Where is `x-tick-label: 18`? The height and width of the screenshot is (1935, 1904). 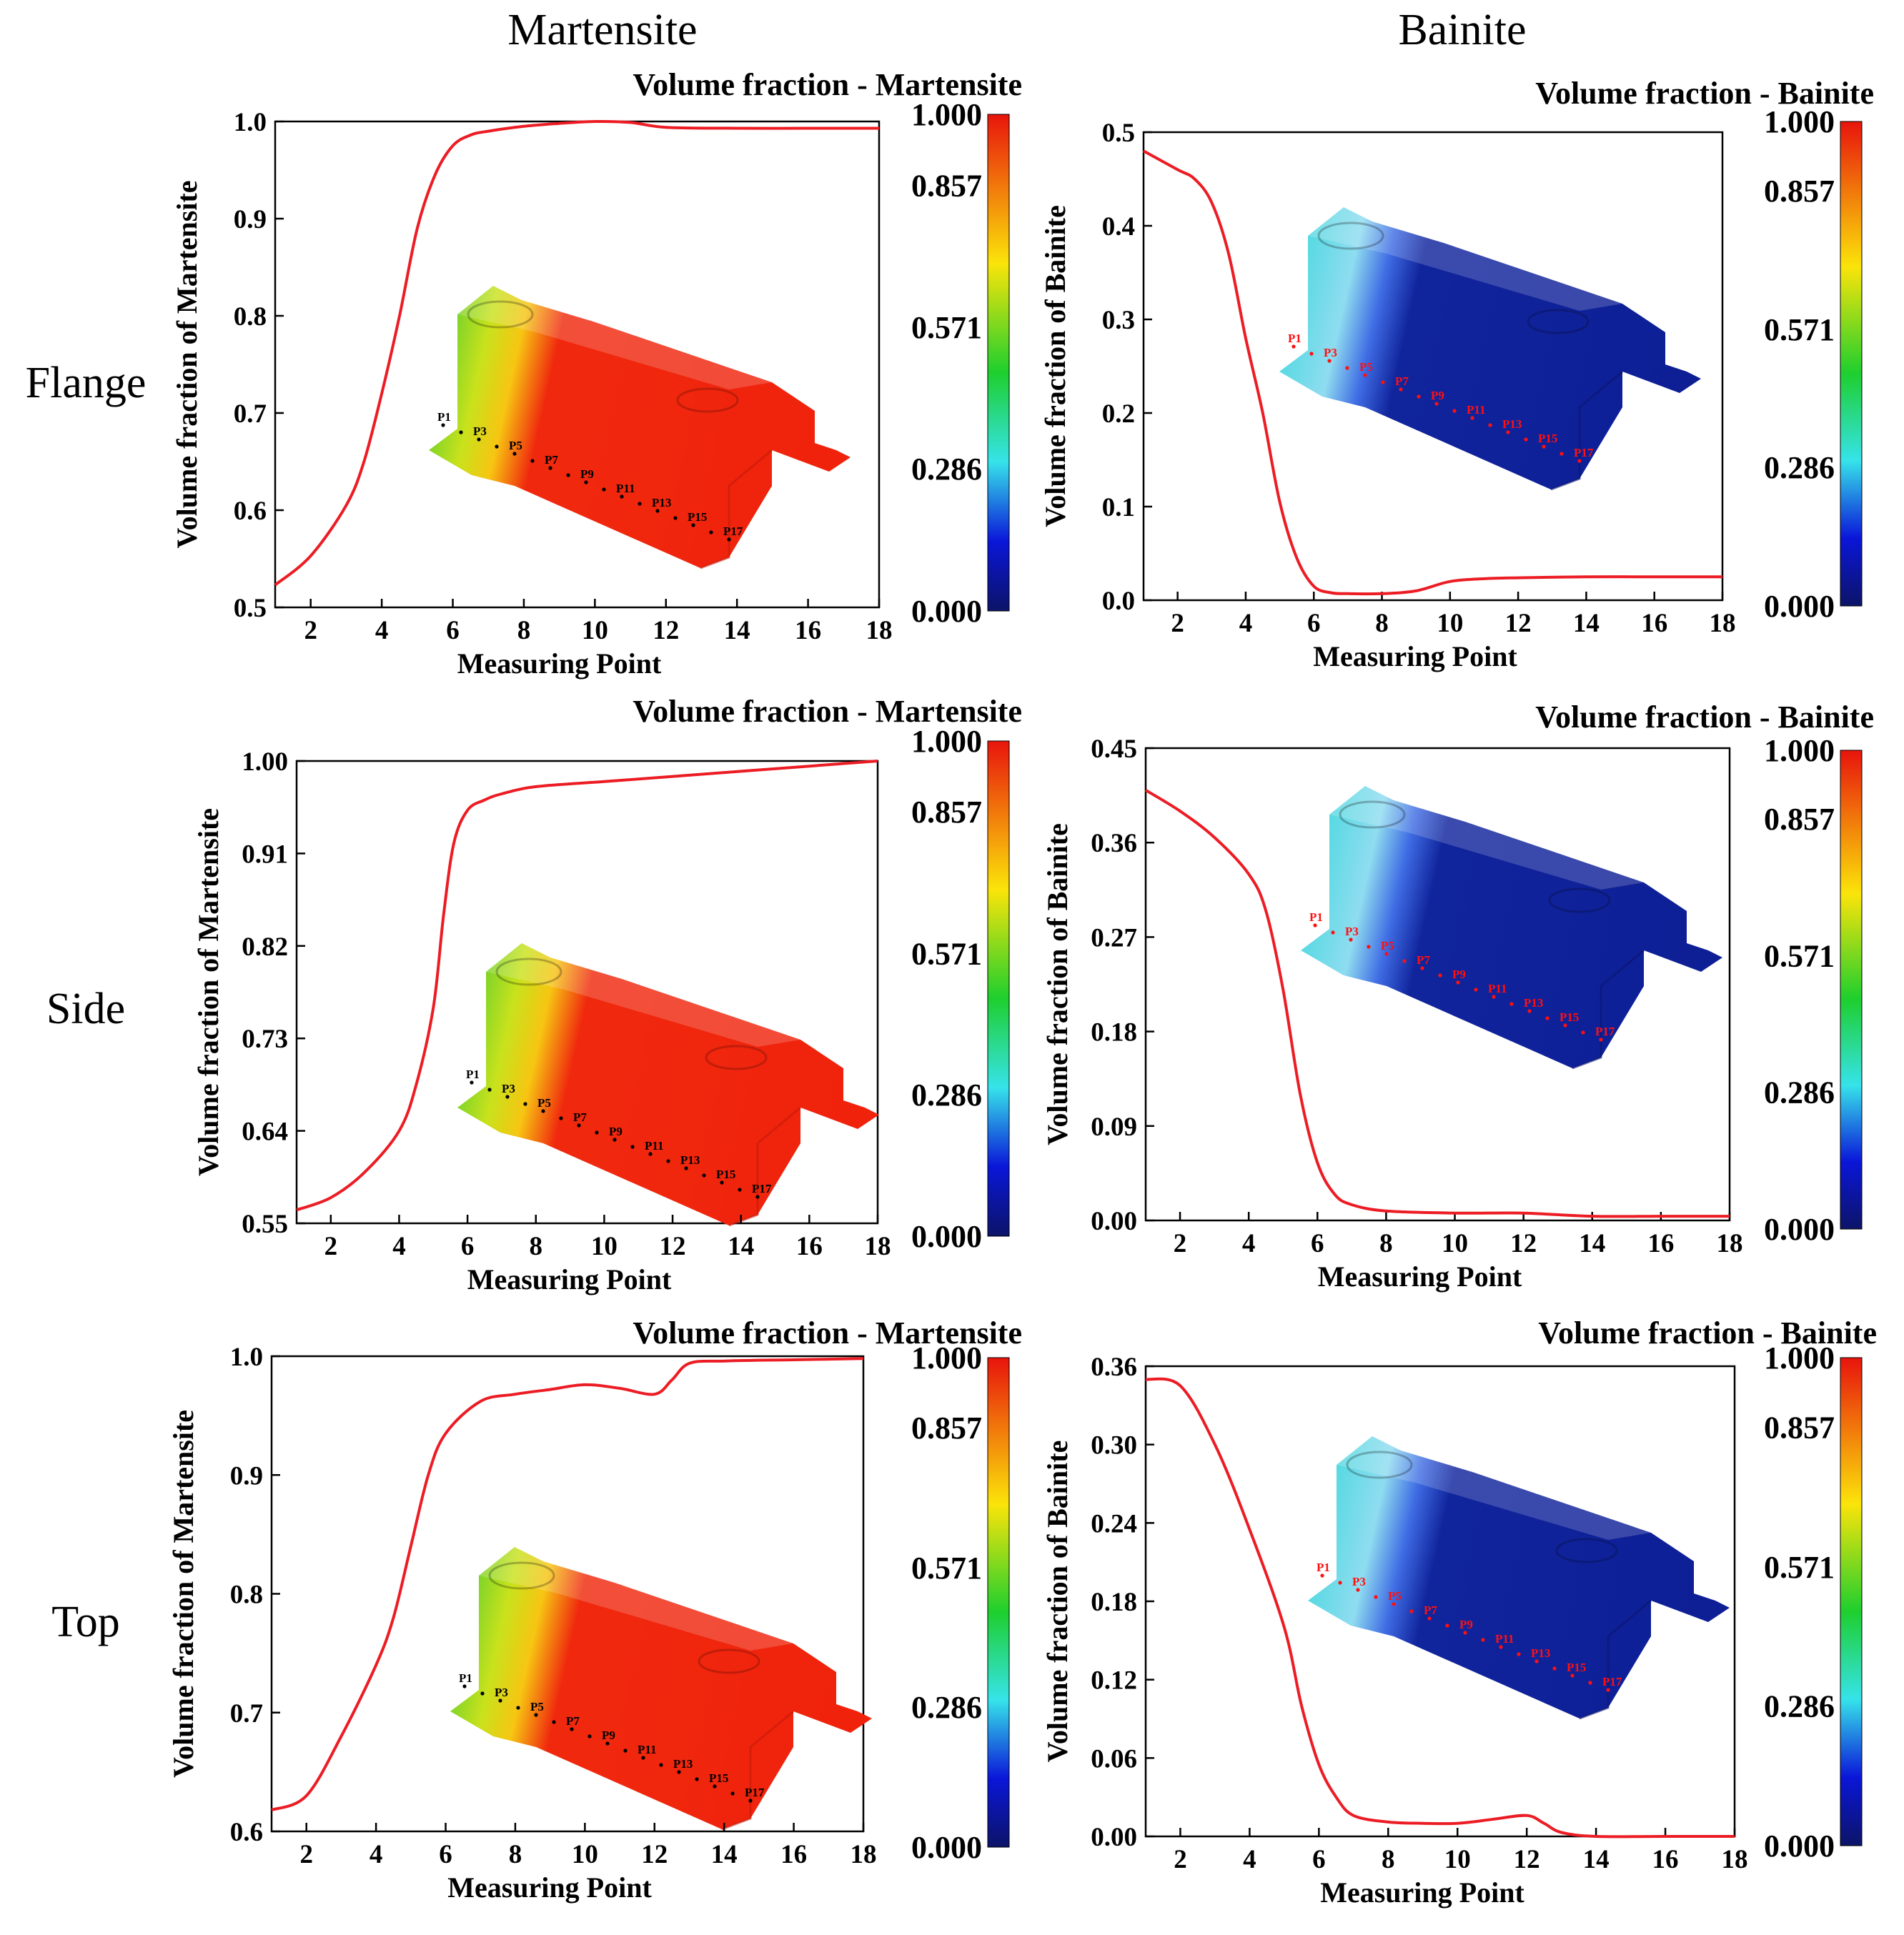 x-tick-label: 18 is located at coordinates (1723, 623).